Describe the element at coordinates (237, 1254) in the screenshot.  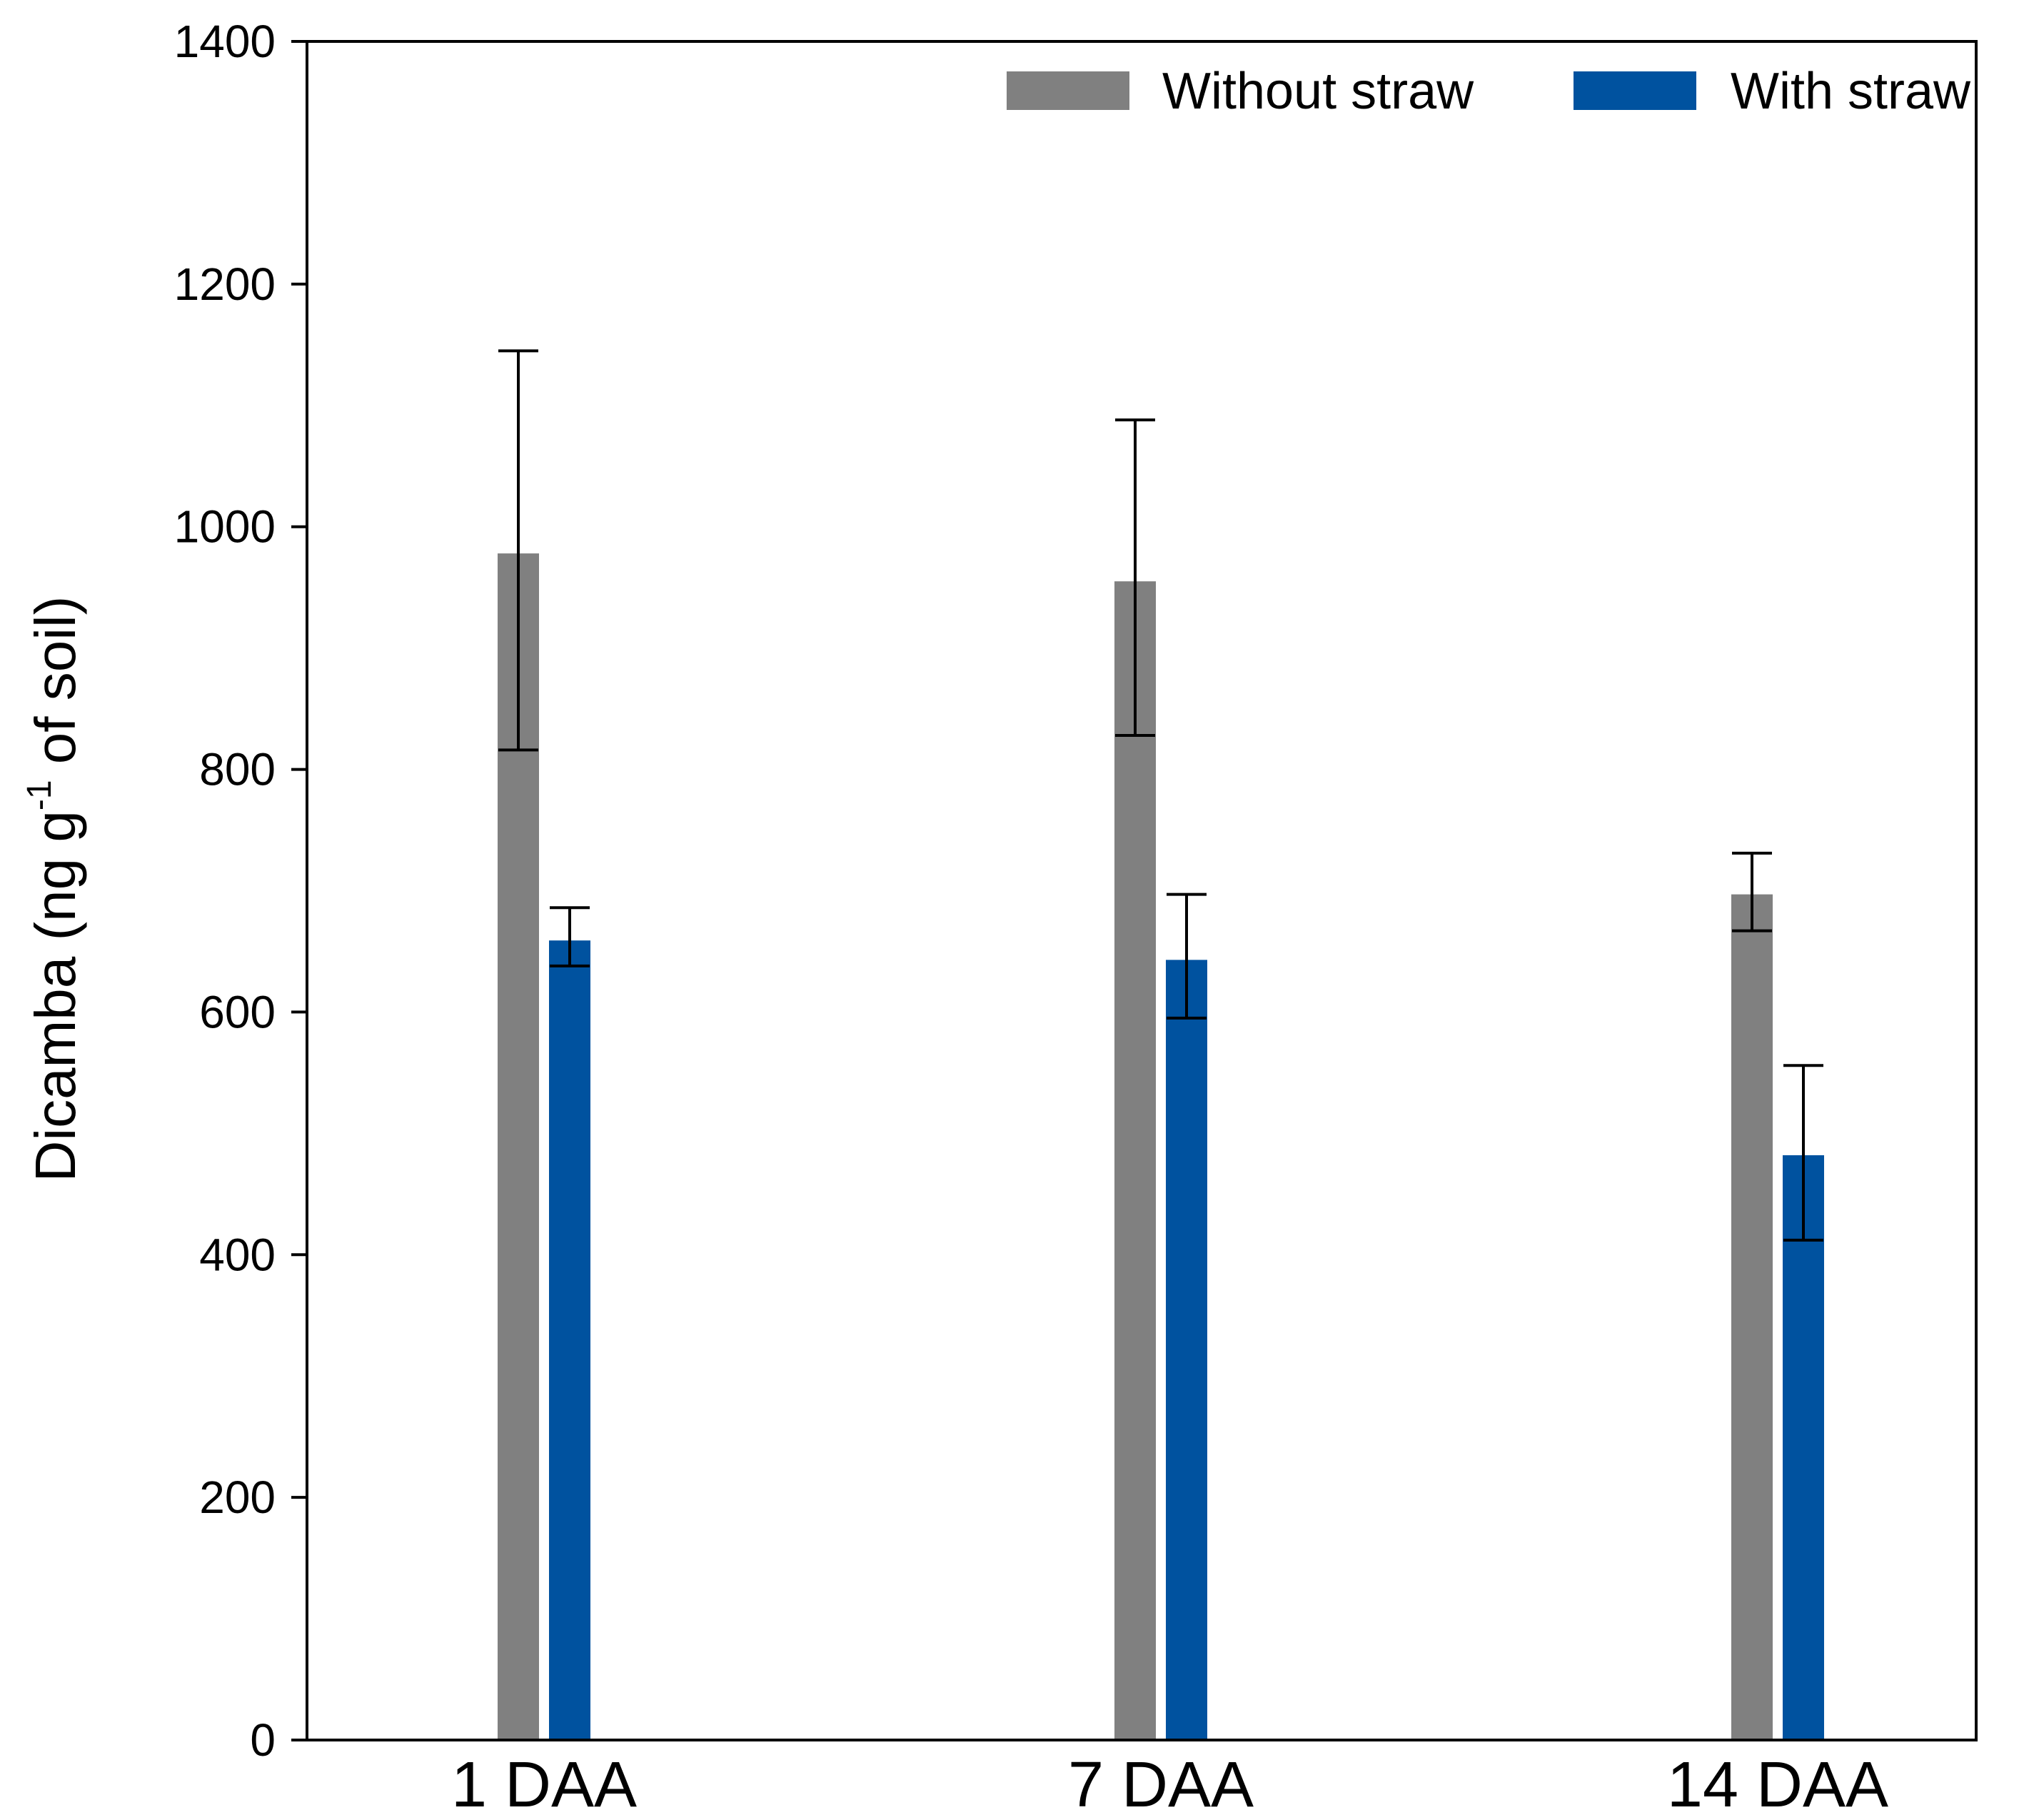
I see `y-tick-label: 400` at that location.